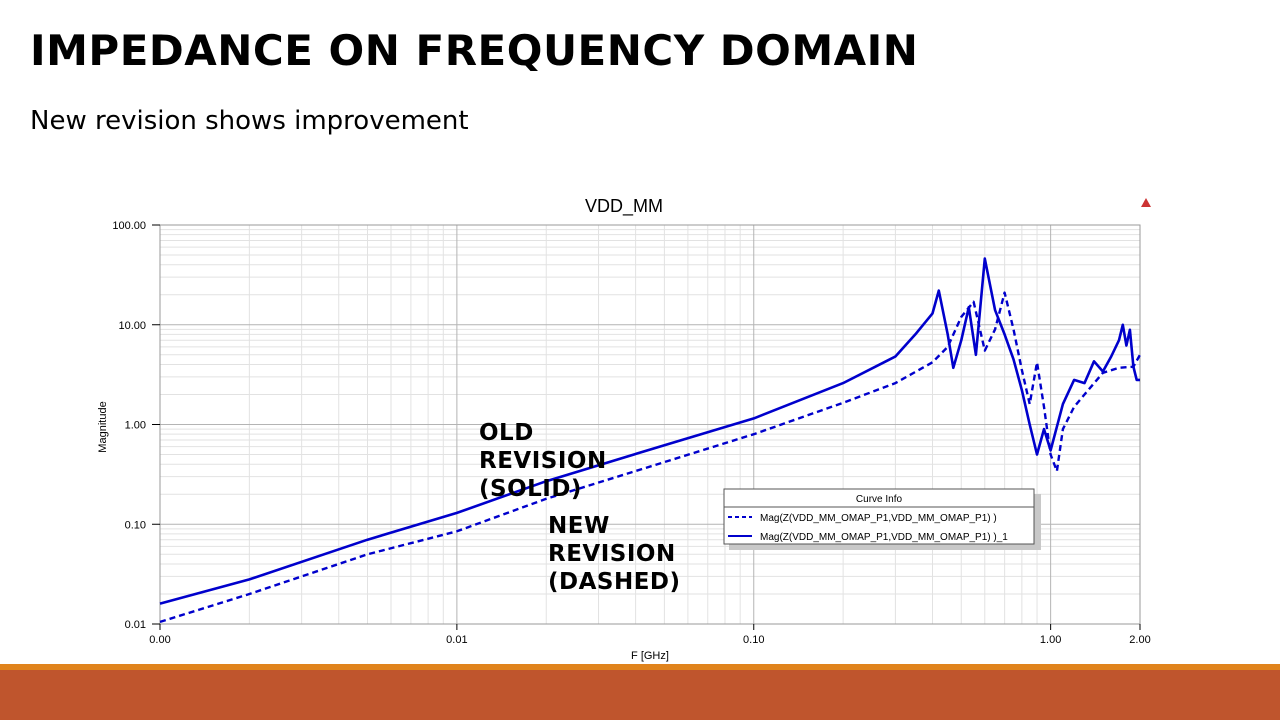  What do you see at coordinates (543, 461) in the screenshot?
I see `annotation-old-revision: OLD REVISION (SOLID)` at bounding box center [543, 461].